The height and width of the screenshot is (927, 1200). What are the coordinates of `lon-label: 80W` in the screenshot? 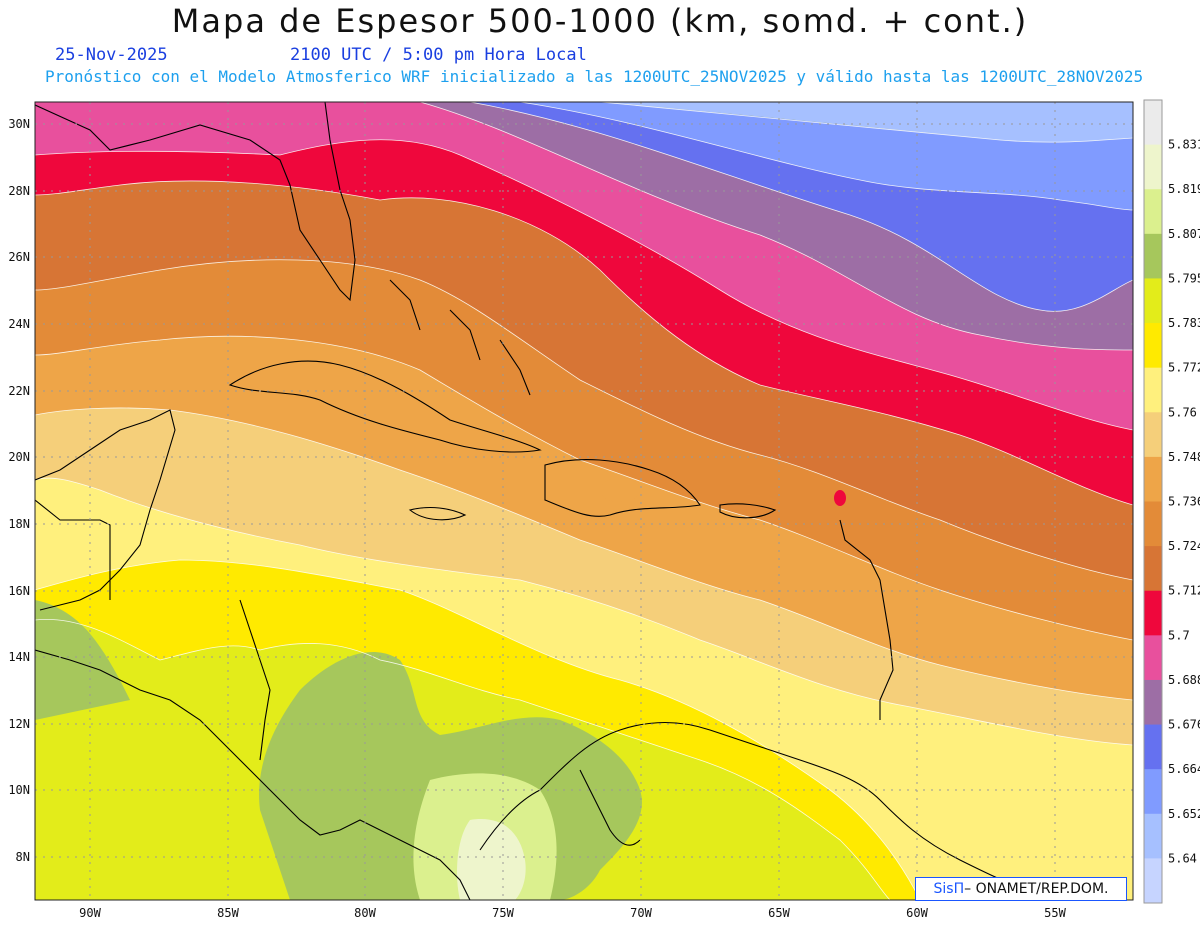 It's located at (365, 913).